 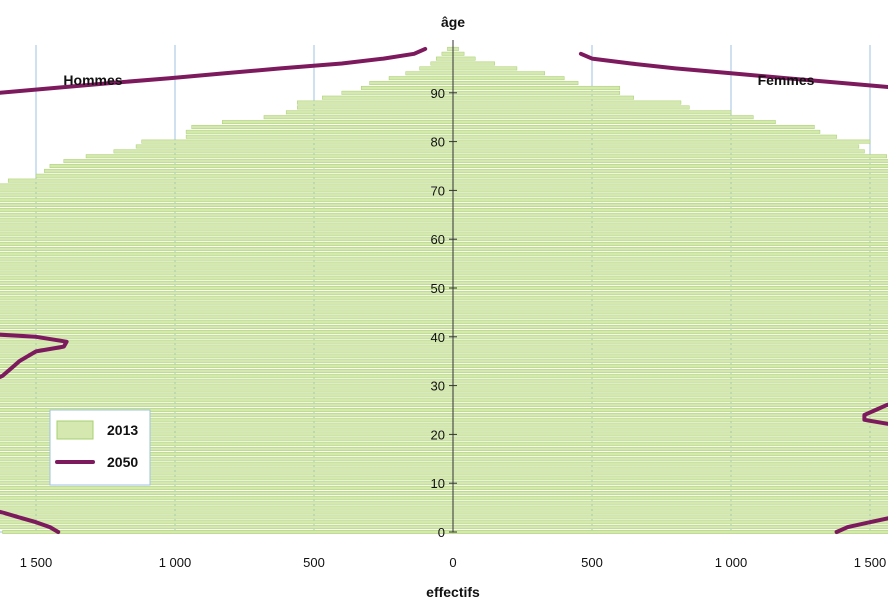 I want to click on legend-swatch-2013, so click(x=75, y=430).